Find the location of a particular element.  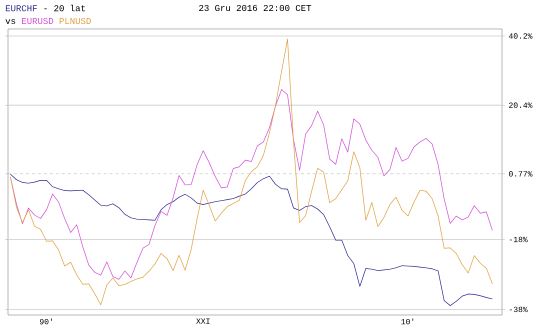

text: EURCHF is located at coordinates (21, 8).